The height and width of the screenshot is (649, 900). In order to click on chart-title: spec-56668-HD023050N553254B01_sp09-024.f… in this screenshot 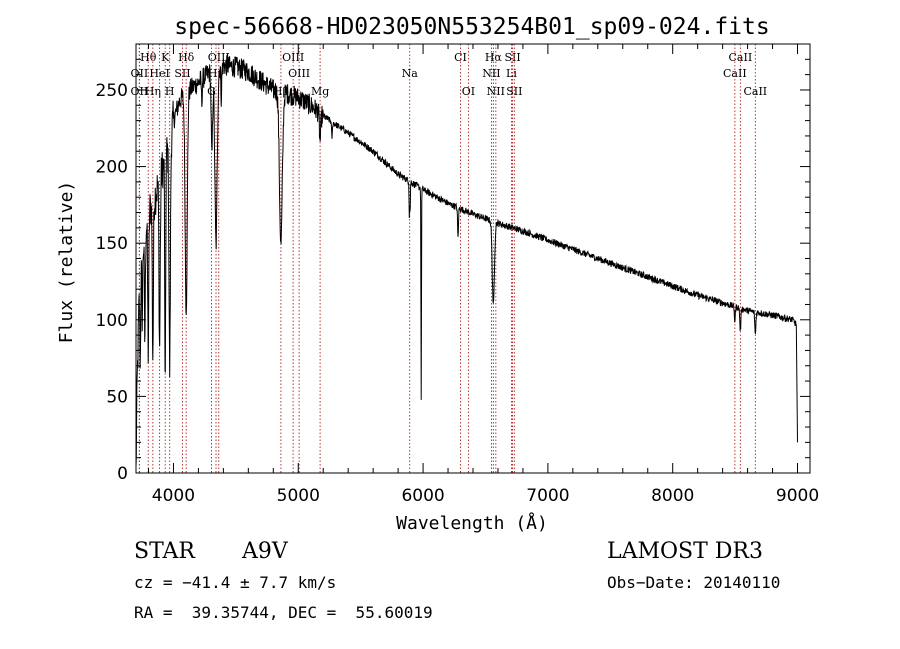, I will do `click(471, 27)`.